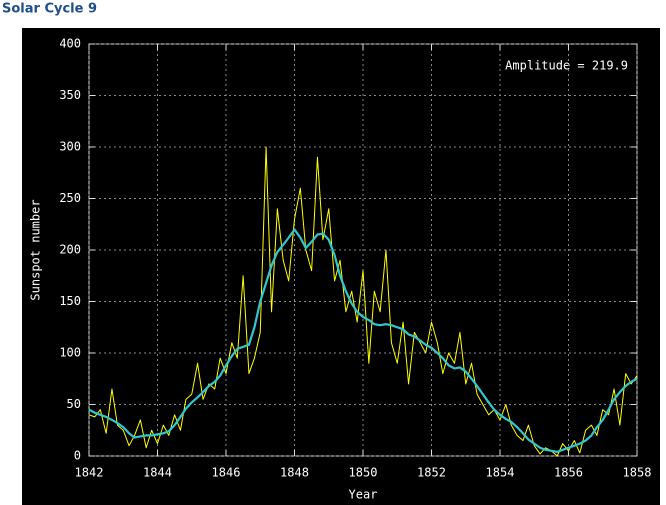 This screenshot has width=666, height=505. What do you see at coordinates (70, 44) in the screenshot?
I see `y-tick-label: 400` at bounding box center [70, 44].